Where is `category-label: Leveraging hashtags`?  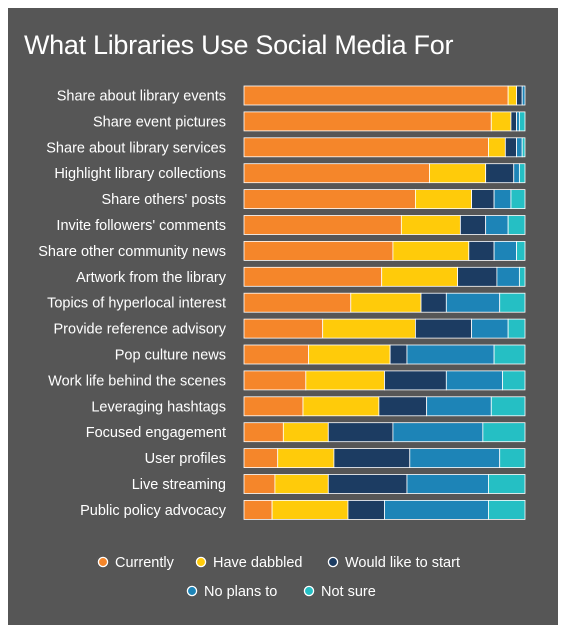
category-label: Leveraging hashtags is located at coordinates (158, 407).